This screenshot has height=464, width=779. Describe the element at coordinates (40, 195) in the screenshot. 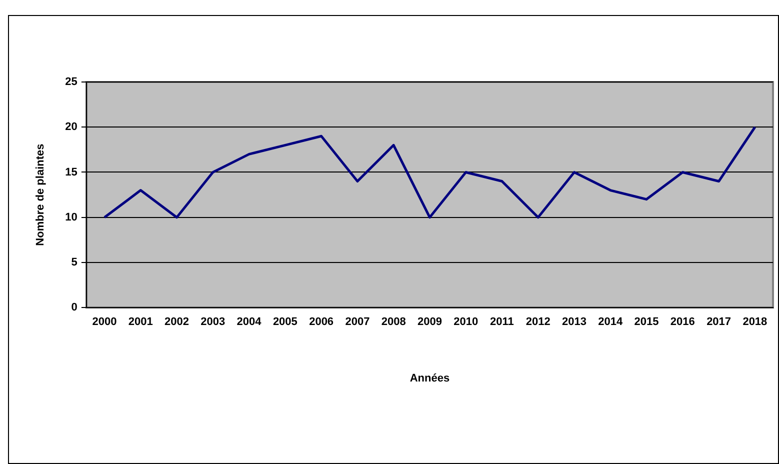

I see `y-axis-title: Nombre de plaintes` at that location.